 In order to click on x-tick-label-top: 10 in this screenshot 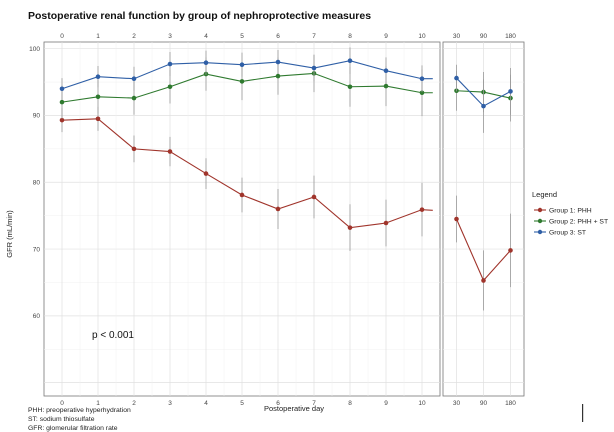, I will do `click(422, 36)`.